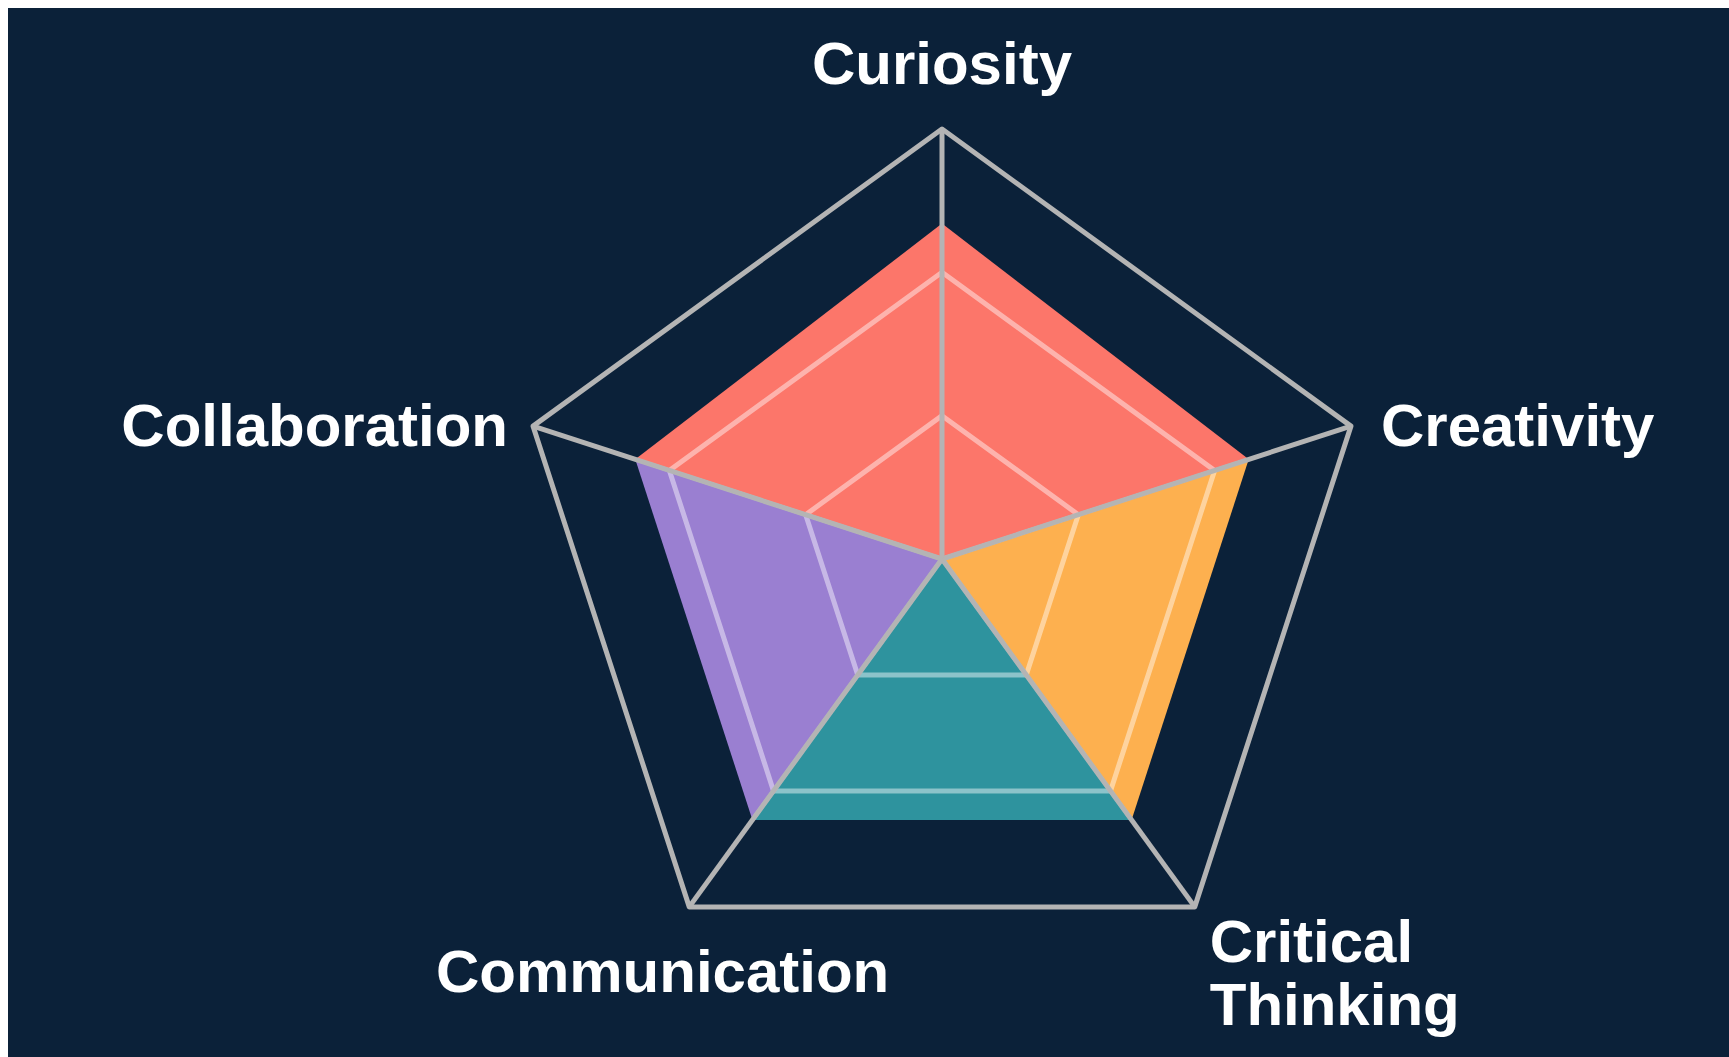 This screenshot has width=1729, height=1057. Describe the element at coordinates (942, 63) in the screenshot. I see `spoke-label: Curiosity` at that location.